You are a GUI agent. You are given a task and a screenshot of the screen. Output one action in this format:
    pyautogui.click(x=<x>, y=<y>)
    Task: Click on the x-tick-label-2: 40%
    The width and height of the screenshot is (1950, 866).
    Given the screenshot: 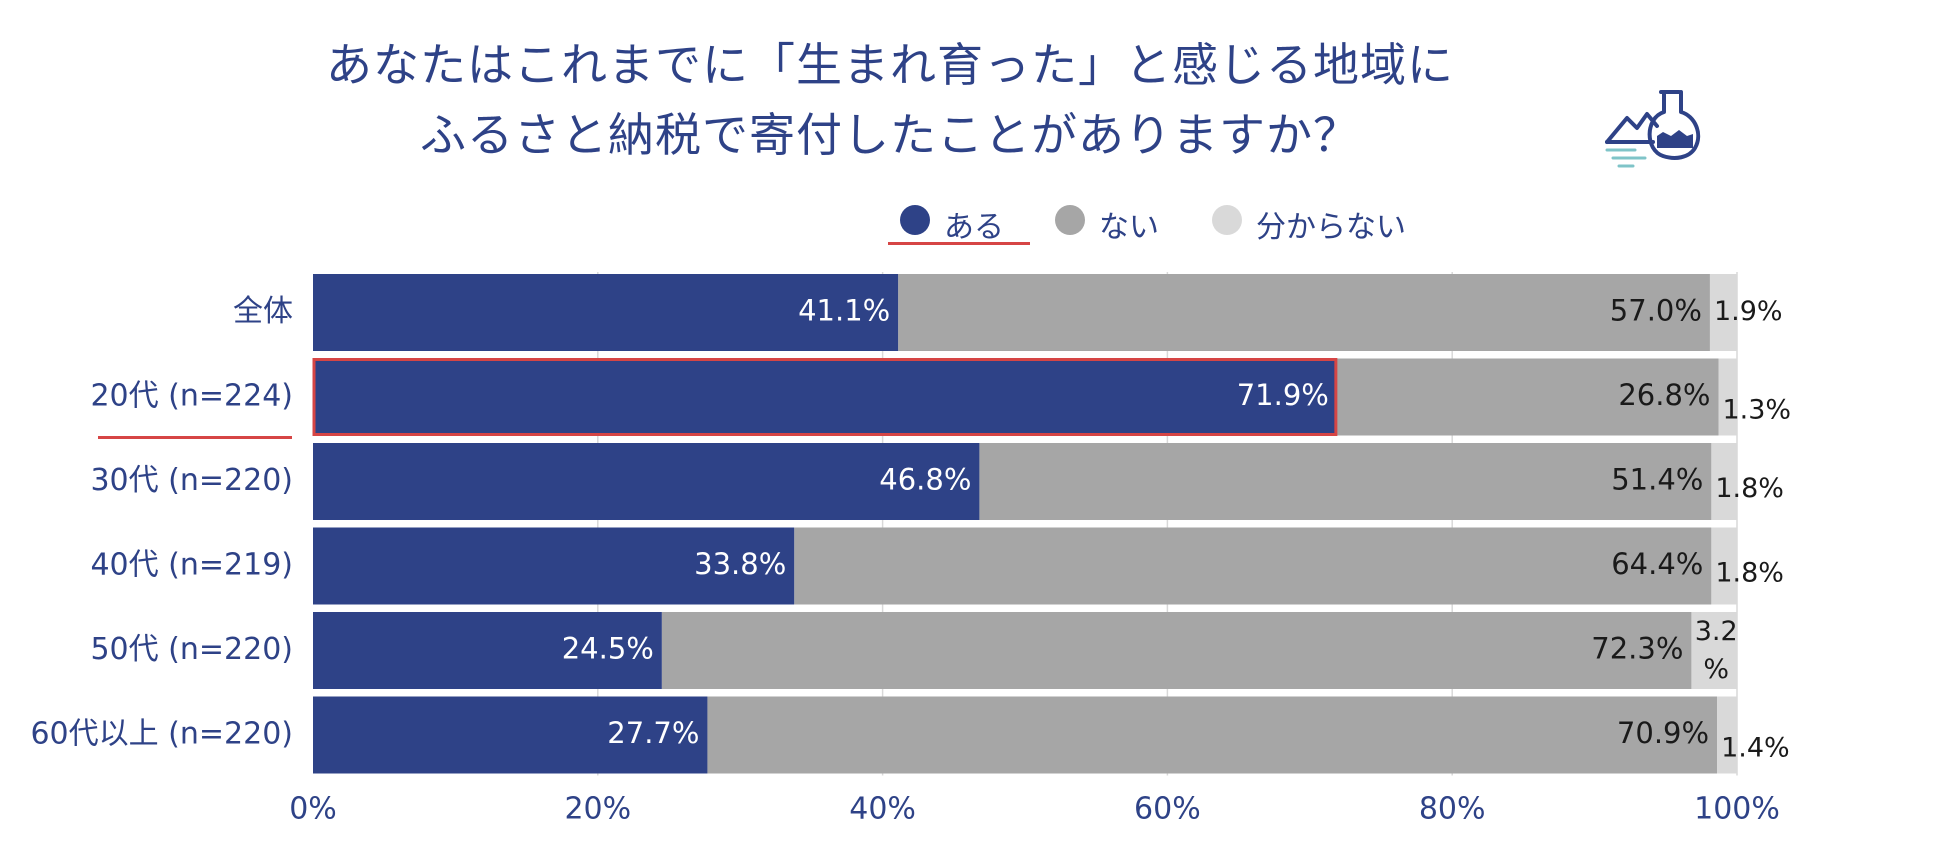 What is the action you would take?
    pyautogui.click(x=882, y=809)
    